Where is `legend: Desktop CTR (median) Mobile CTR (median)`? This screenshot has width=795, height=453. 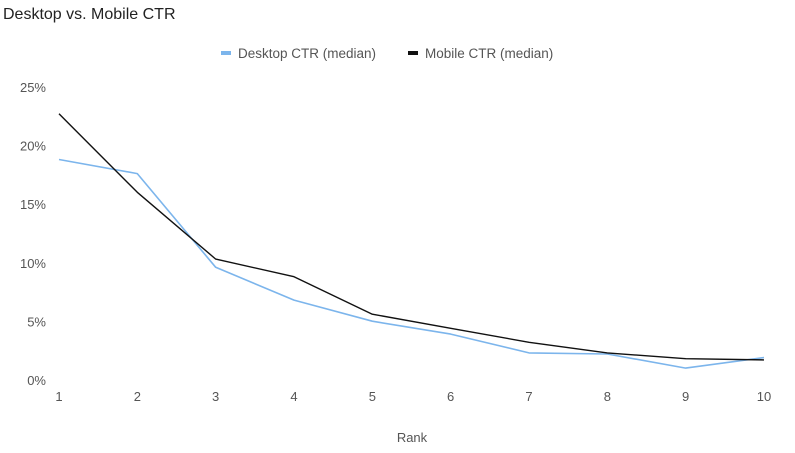
legend: Desktop CTR (median) Mobile CTR (median) is located at coordinates (387, 53).